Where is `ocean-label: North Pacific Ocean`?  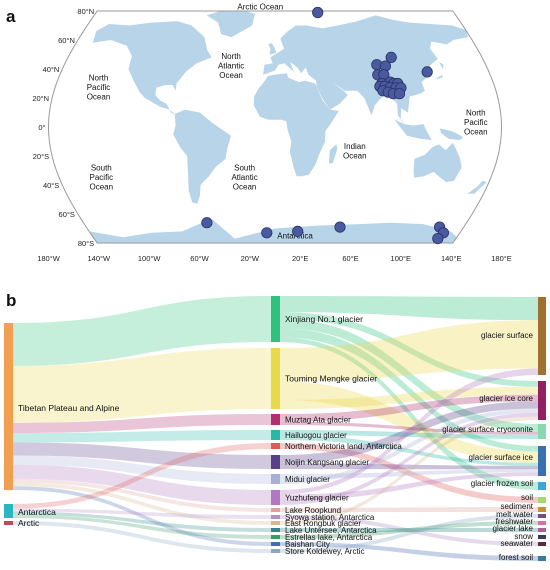 ocean-label: North Pacific Ocean is located at coordinates (476, 122).